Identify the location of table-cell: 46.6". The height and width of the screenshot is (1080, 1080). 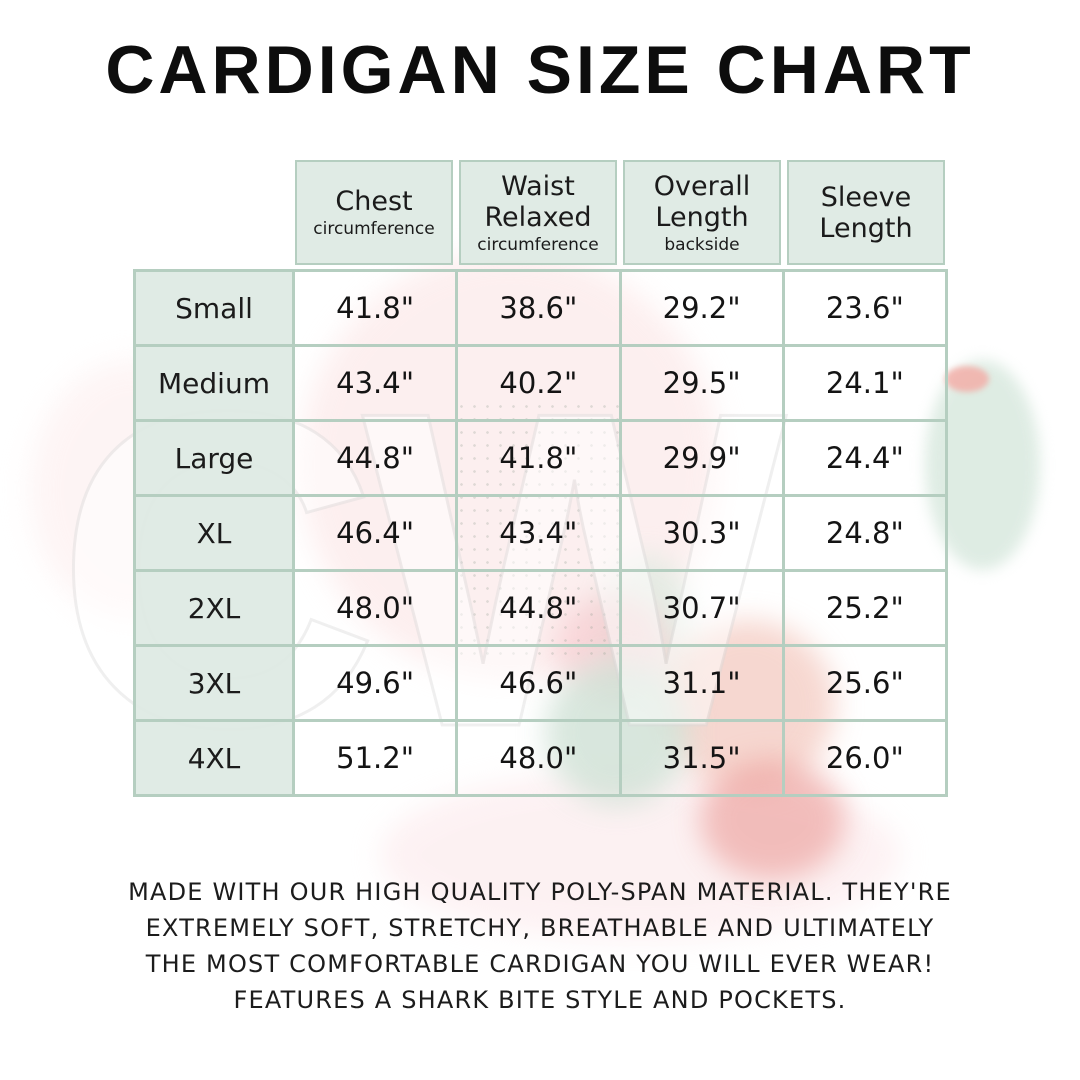
(538, 683).